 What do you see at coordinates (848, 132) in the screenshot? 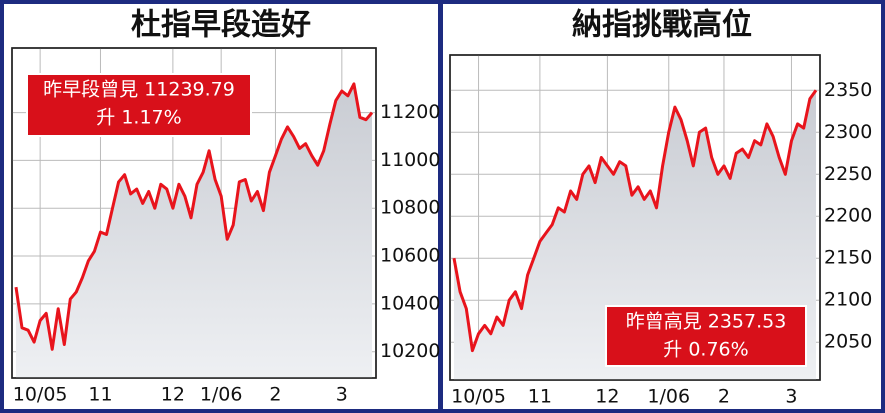
I see `y-tick-label: 2300` at bounding box center [848, 132].